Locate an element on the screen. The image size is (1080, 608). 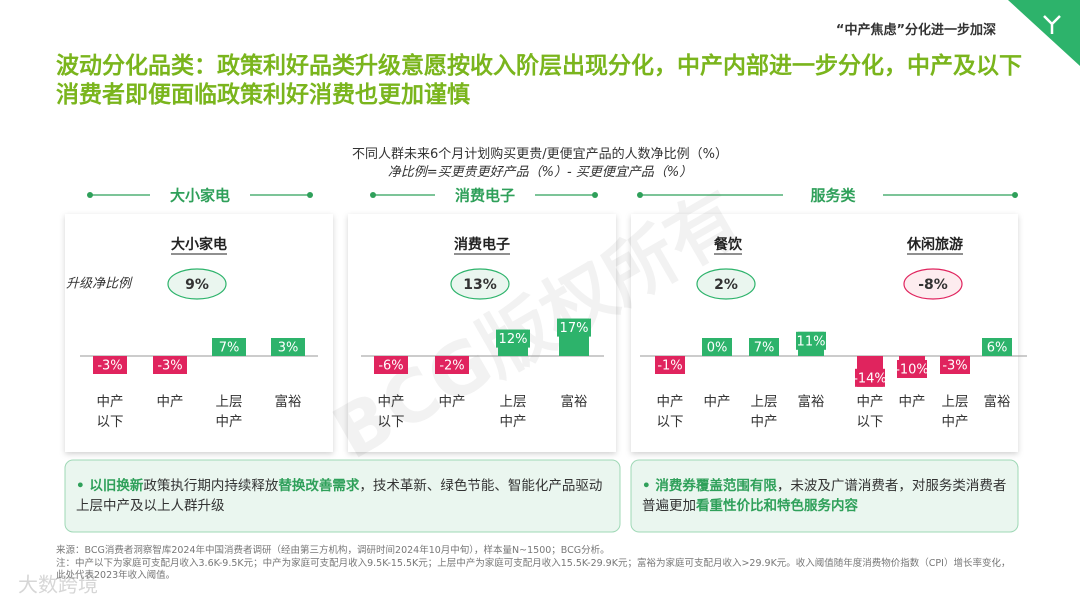
net-value: 13% is located at coordinates (480, 285).